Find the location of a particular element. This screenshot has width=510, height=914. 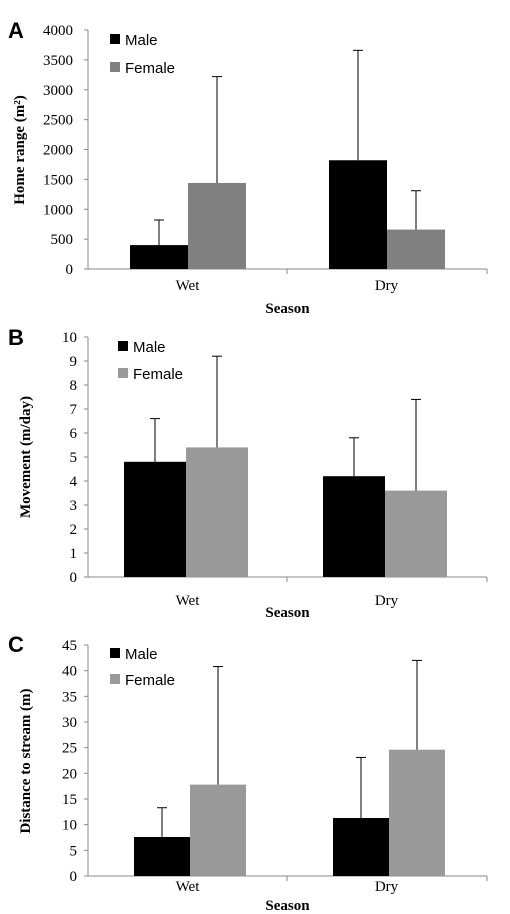

legend-label-c-male: Male is located at coordinates (141, 654).